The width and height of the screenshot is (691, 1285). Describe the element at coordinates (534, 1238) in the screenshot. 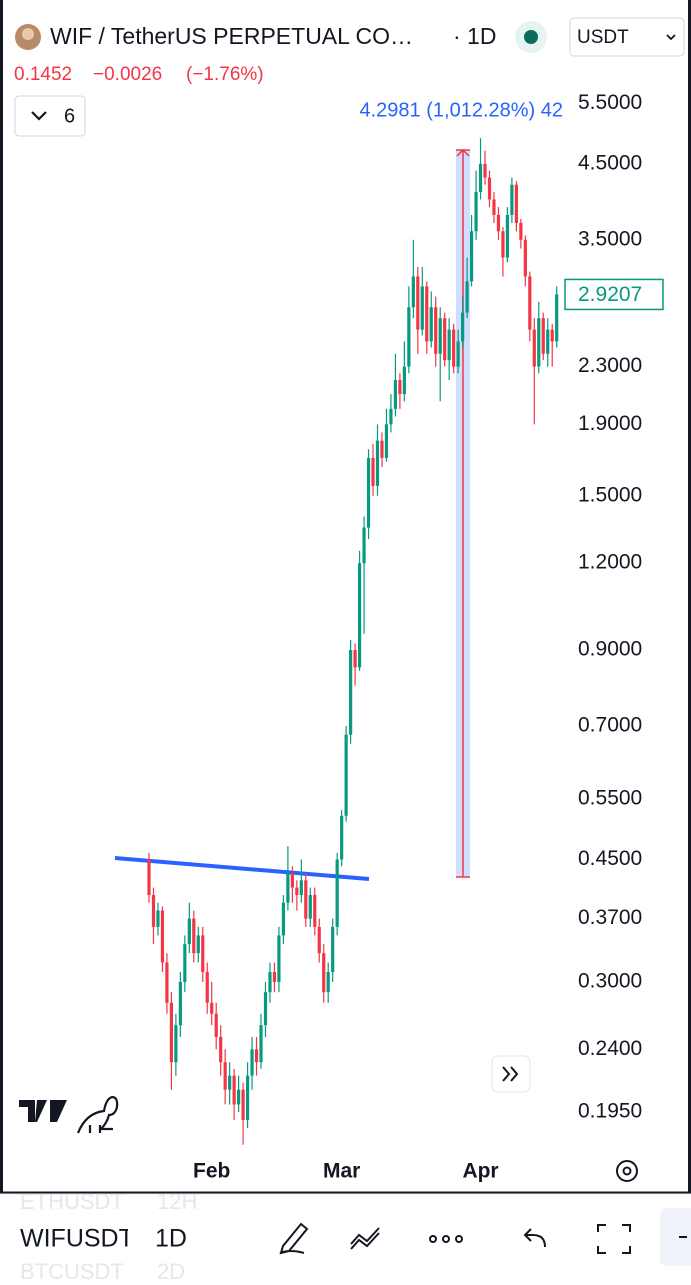

I see `undo` at that location.